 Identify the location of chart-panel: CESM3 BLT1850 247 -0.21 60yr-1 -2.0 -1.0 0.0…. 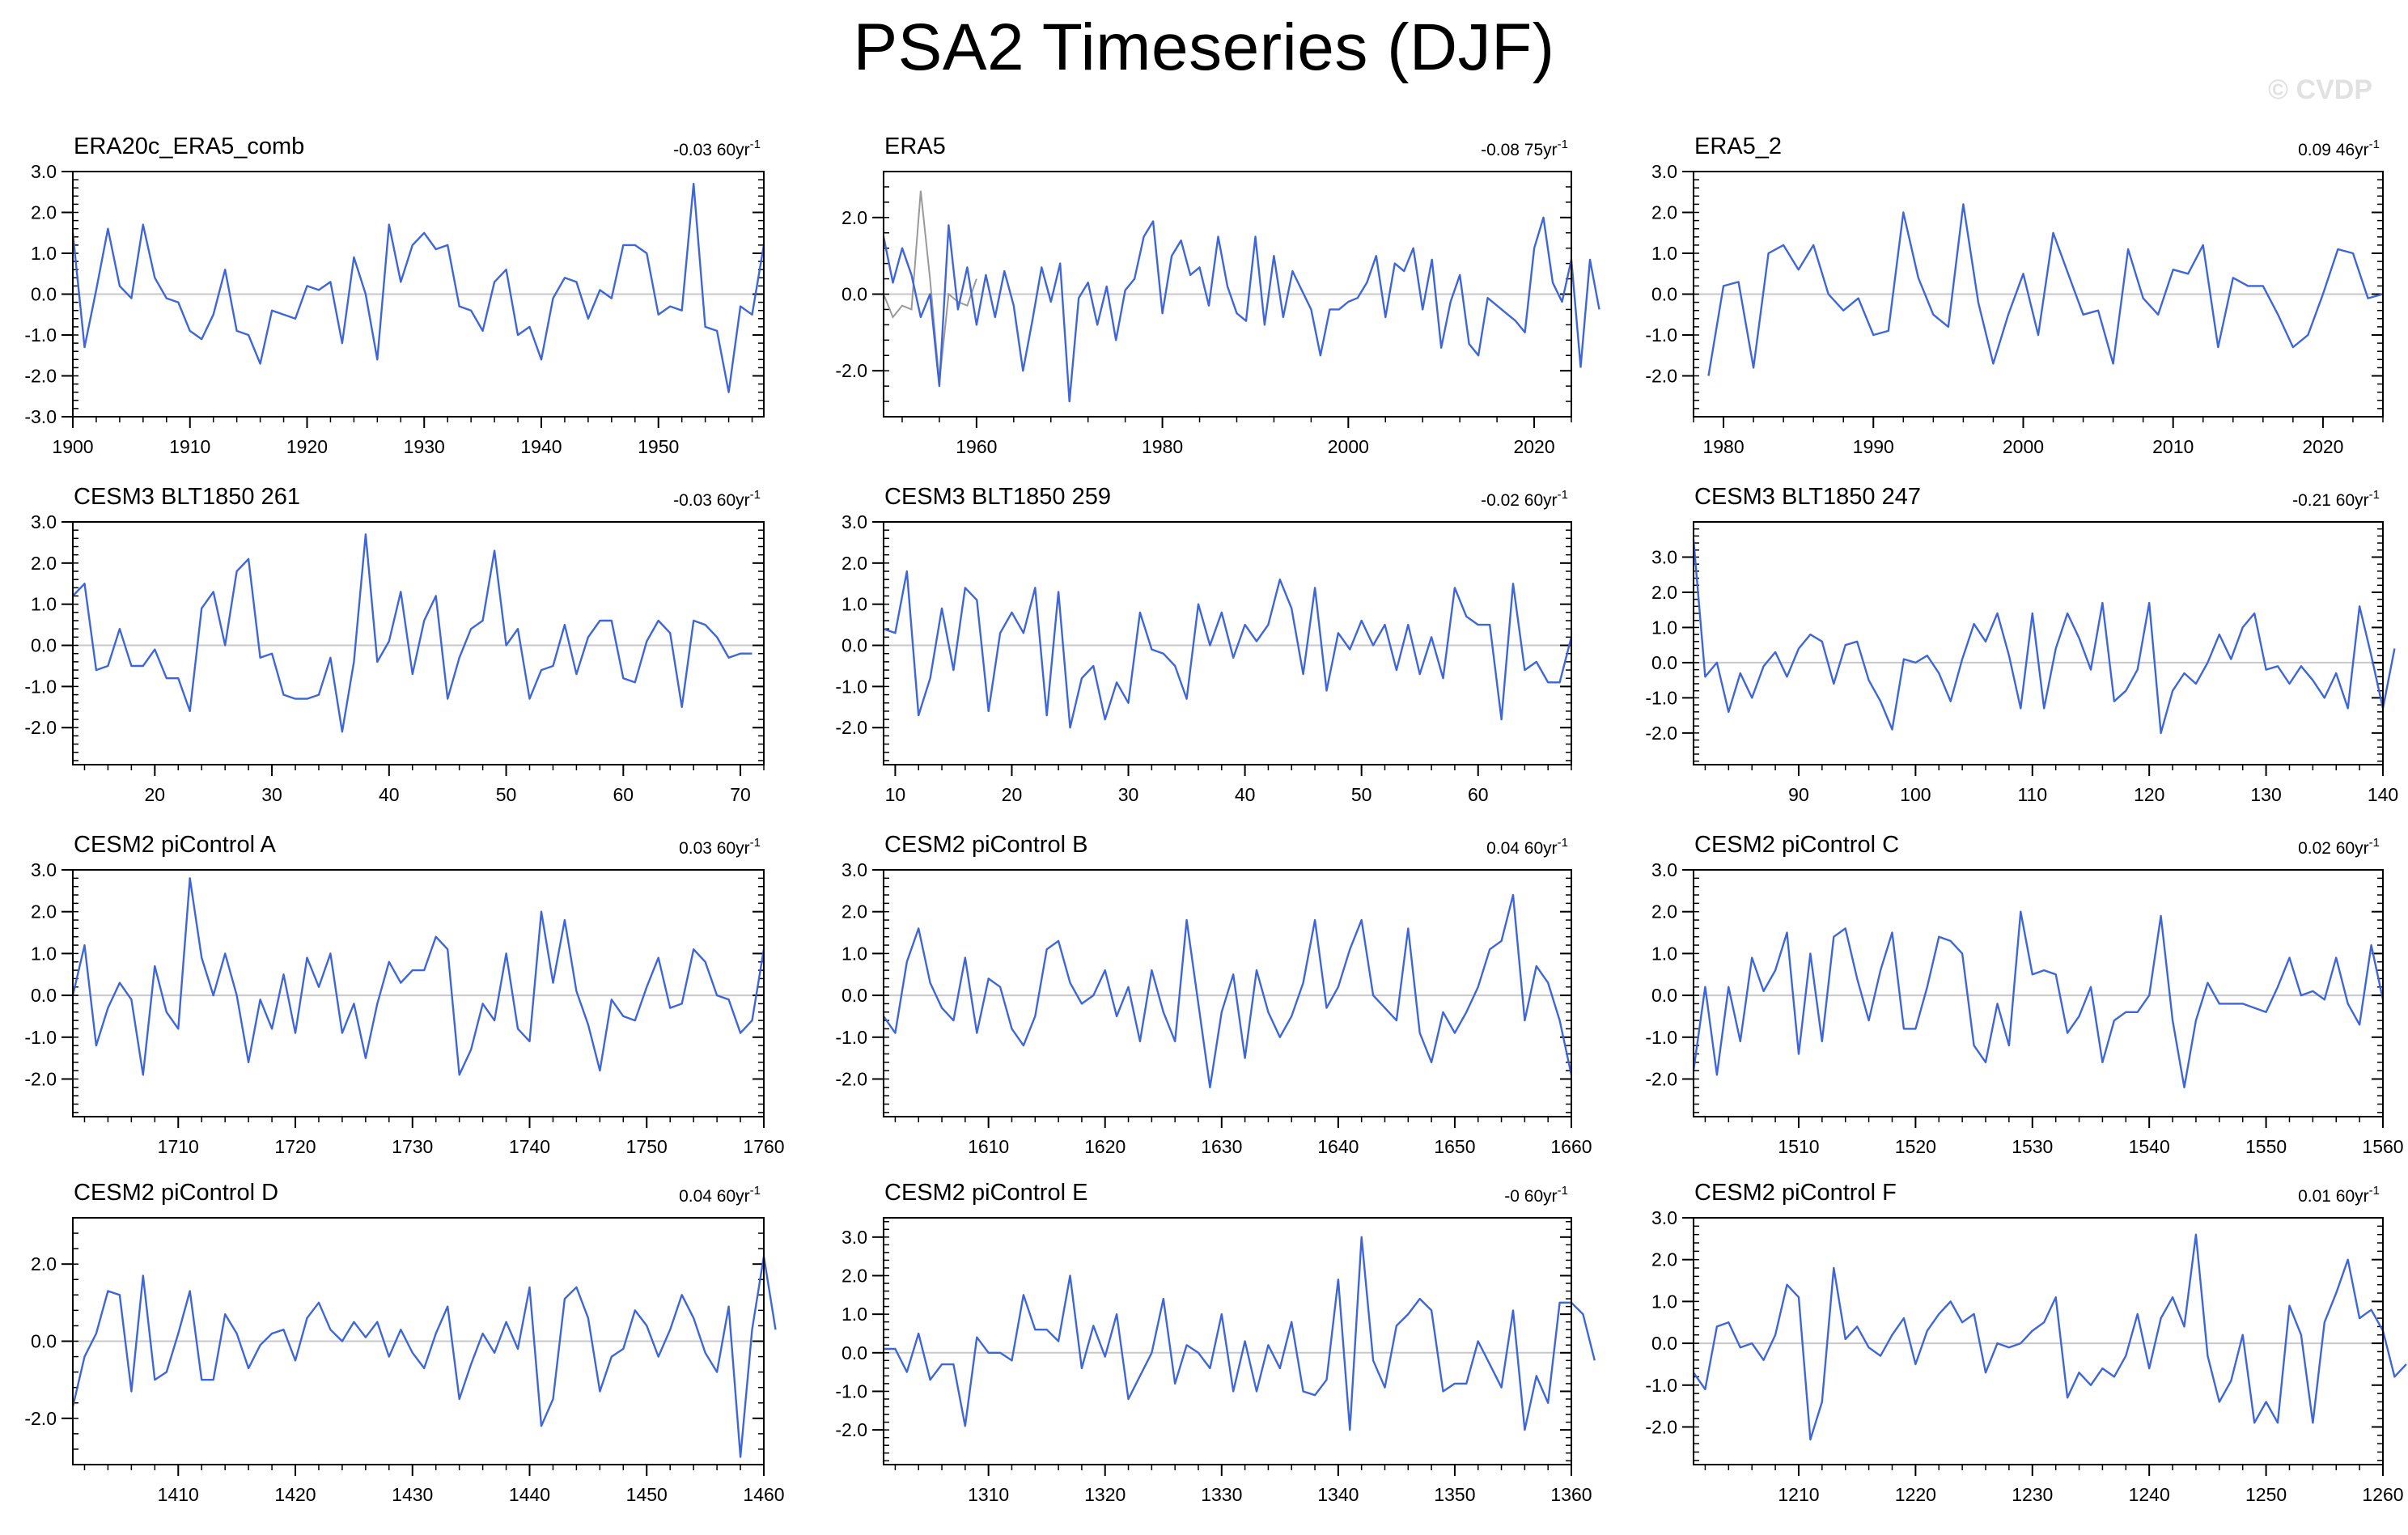
(2022, 644).